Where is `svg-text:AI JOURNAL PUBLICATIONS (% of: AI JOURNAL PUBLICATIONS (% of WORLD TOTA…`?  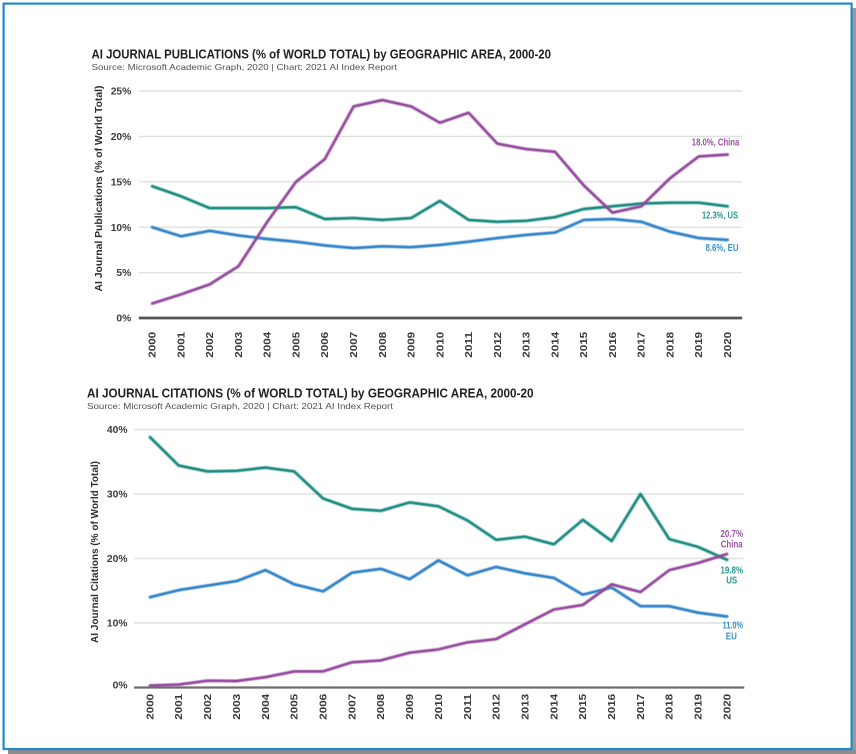 svg-text:AI JOURNAL PUBLICATIONS (% of: AI JOURNAL PUBLICATIONS (% of WORLD TOTA… is located at coordinates (322, 55).